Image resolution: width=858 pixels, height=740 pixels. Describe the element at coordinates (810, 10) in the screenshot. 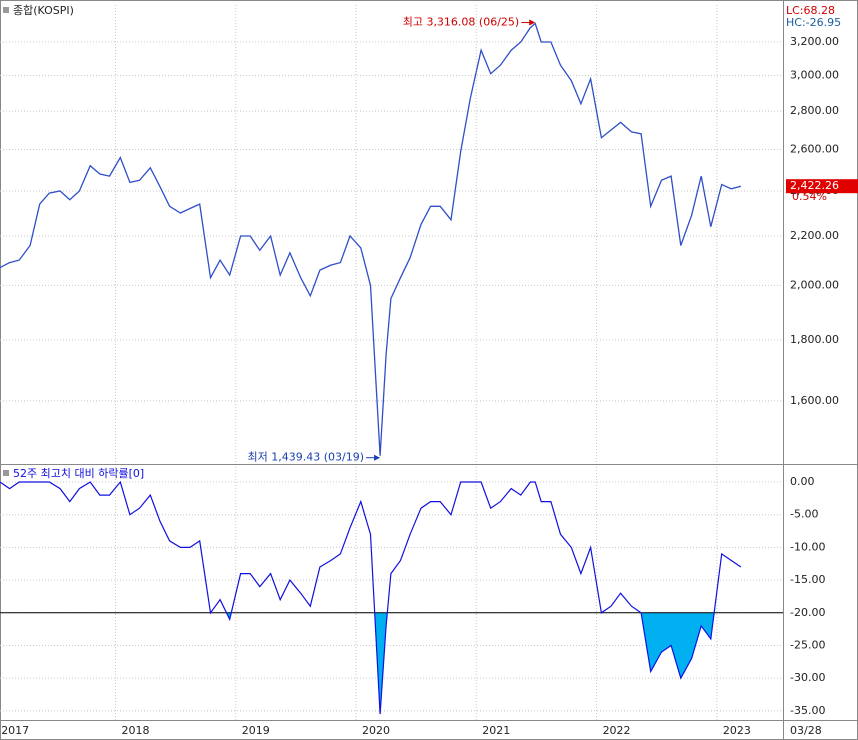

I see `lc-label: LC:68.28` at that location.